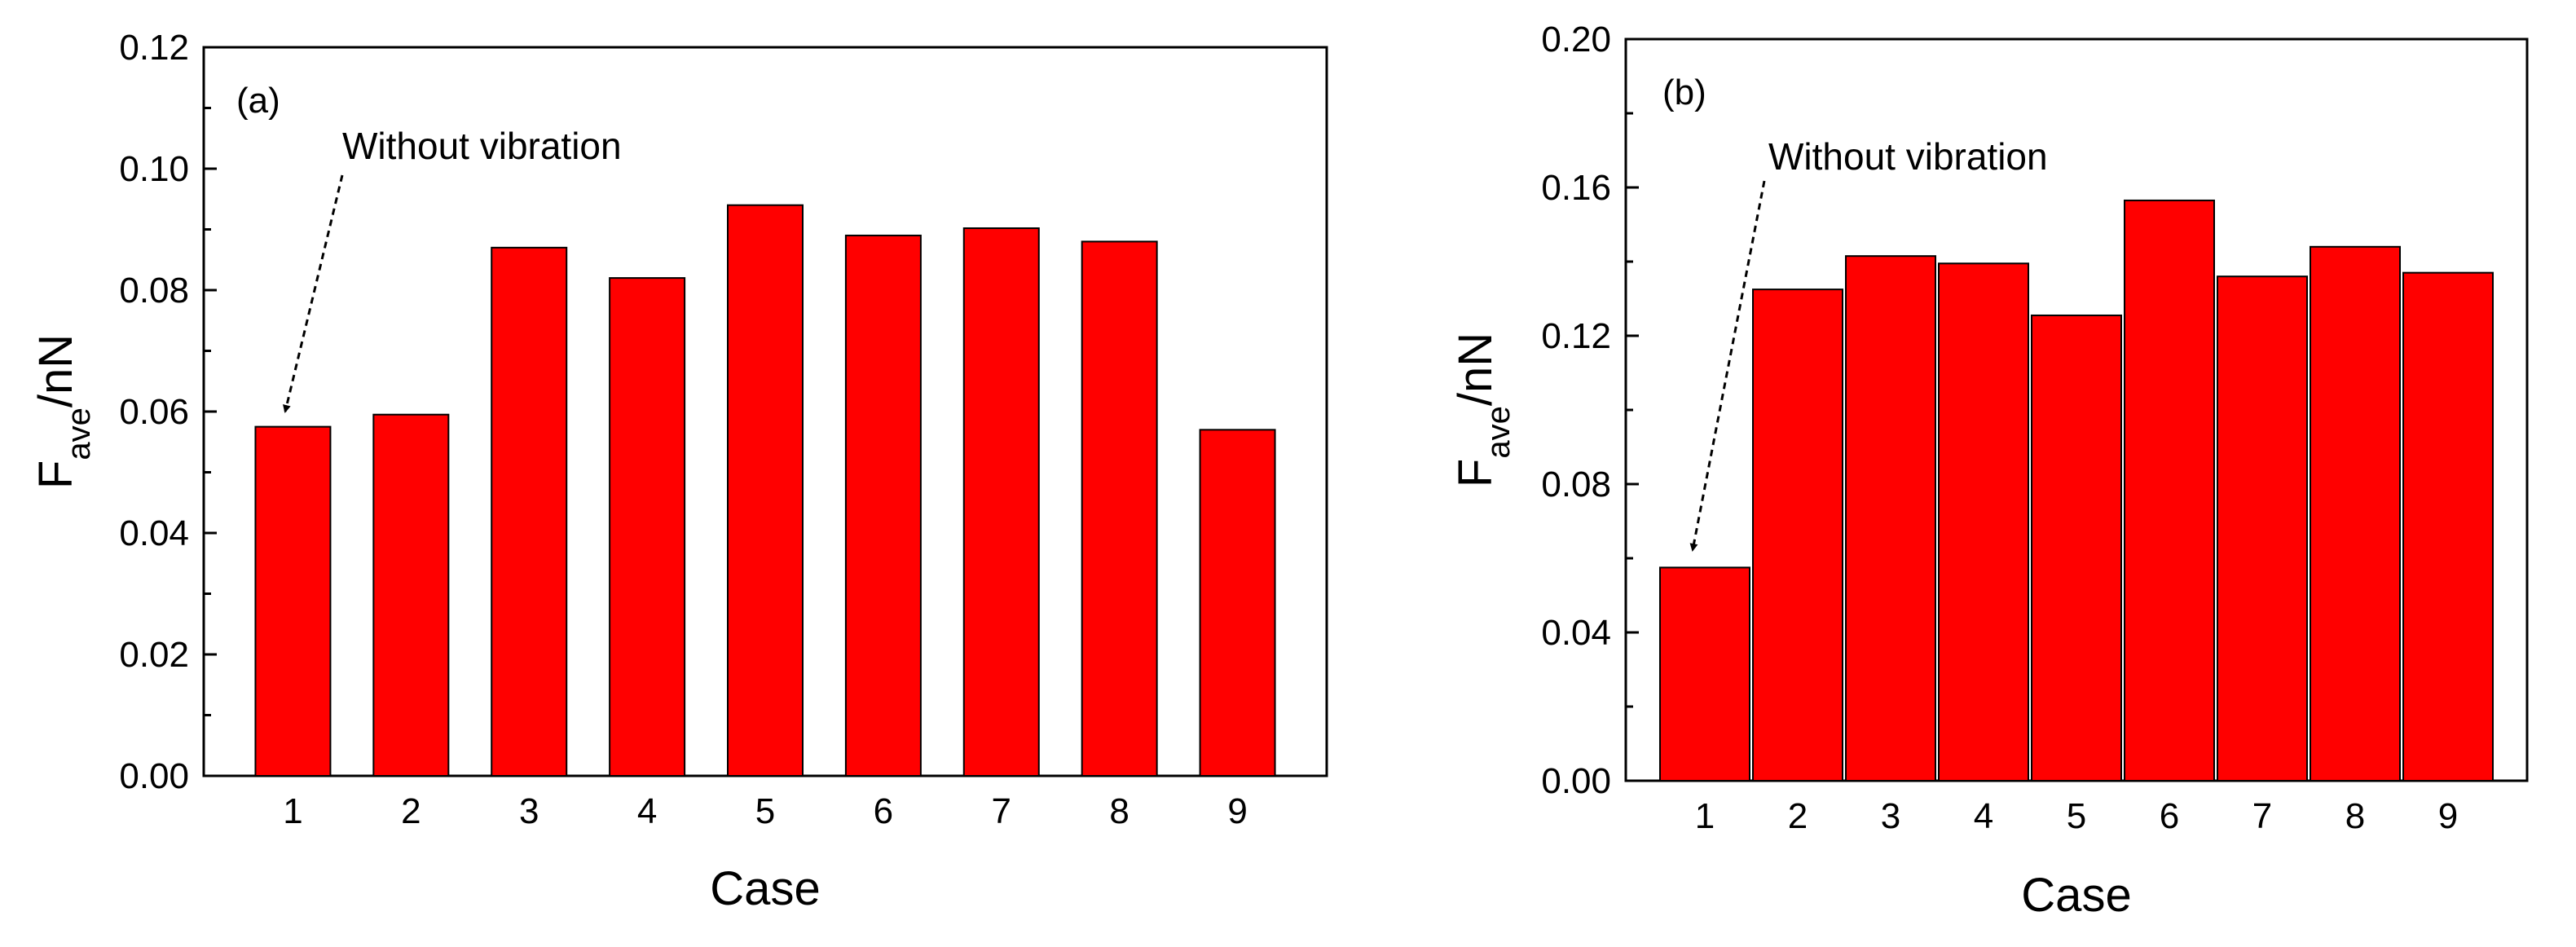  I want to click on panel-label: (b), so click(1684, 92).